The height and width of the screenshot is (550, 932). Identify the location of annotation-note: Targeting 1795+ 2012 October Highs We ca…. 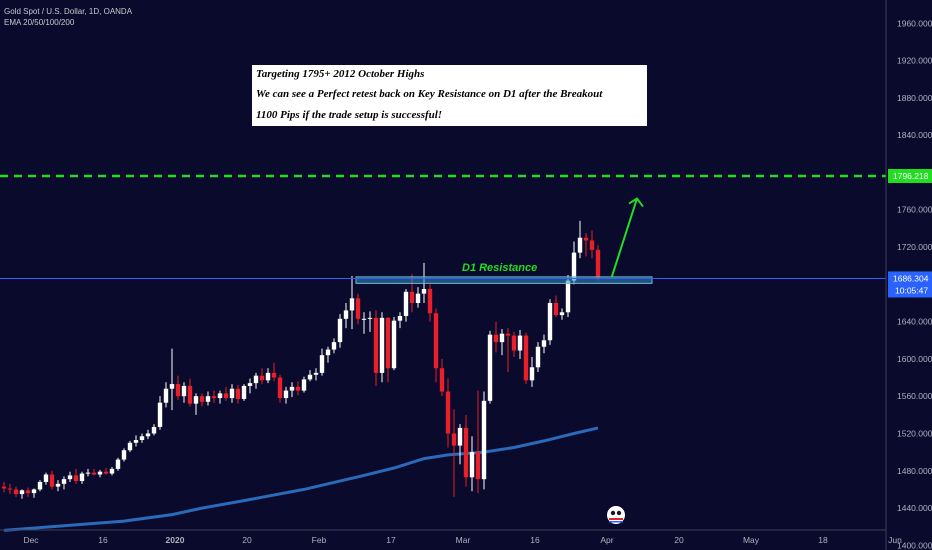
(449, 95).